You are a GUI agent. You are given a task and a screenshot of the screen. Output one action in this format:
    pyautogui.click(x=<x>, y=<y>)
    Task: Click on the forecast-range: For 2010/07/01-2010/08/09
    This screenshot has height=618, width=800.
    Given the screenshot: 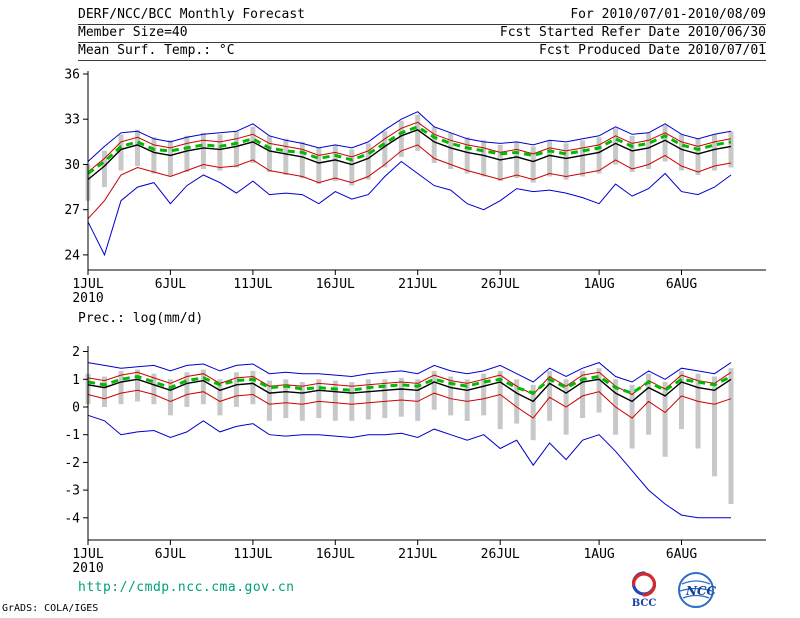 What is the action you would take?
    pyautogui.click(x=668, y=14)
    